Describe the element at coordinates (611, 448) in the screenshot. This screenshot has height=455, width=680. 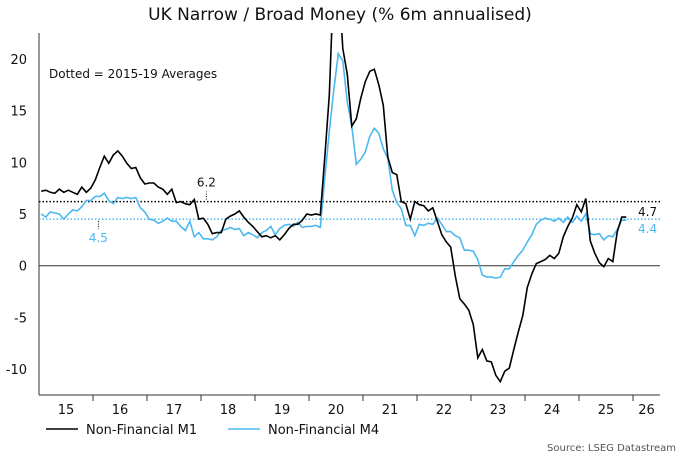
I see `source-text: Source: LSEG Datastream` at that location.